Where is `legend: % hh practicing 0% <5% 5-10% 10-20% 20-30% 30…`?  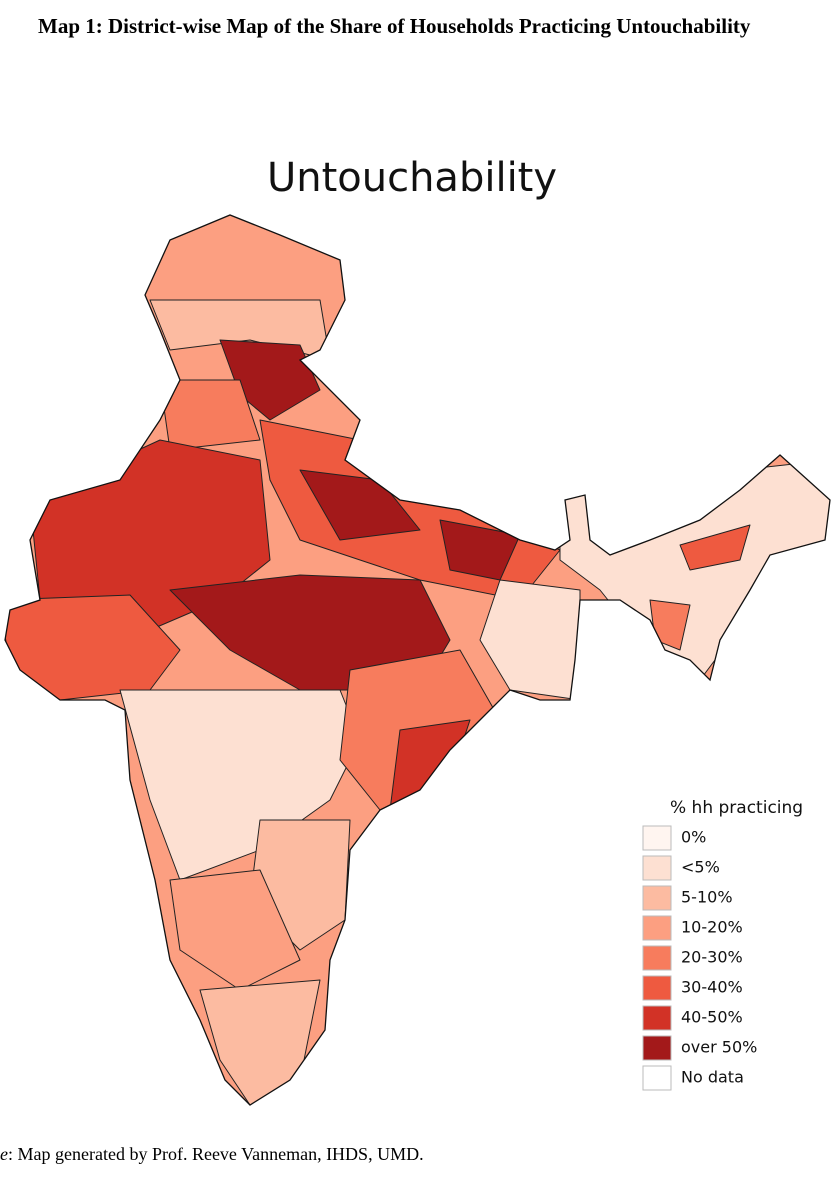
legend: % hh practicing 0% <5% 5-10% 10-20% 20-30% 30… is located at coordinates (722, 944).